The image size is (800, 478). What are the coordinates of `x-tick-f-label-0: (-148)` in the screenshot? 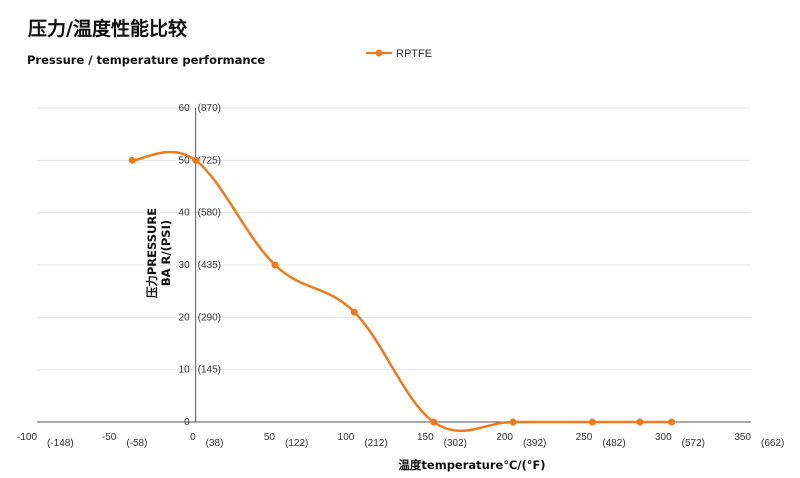 It's located at (60, 443).